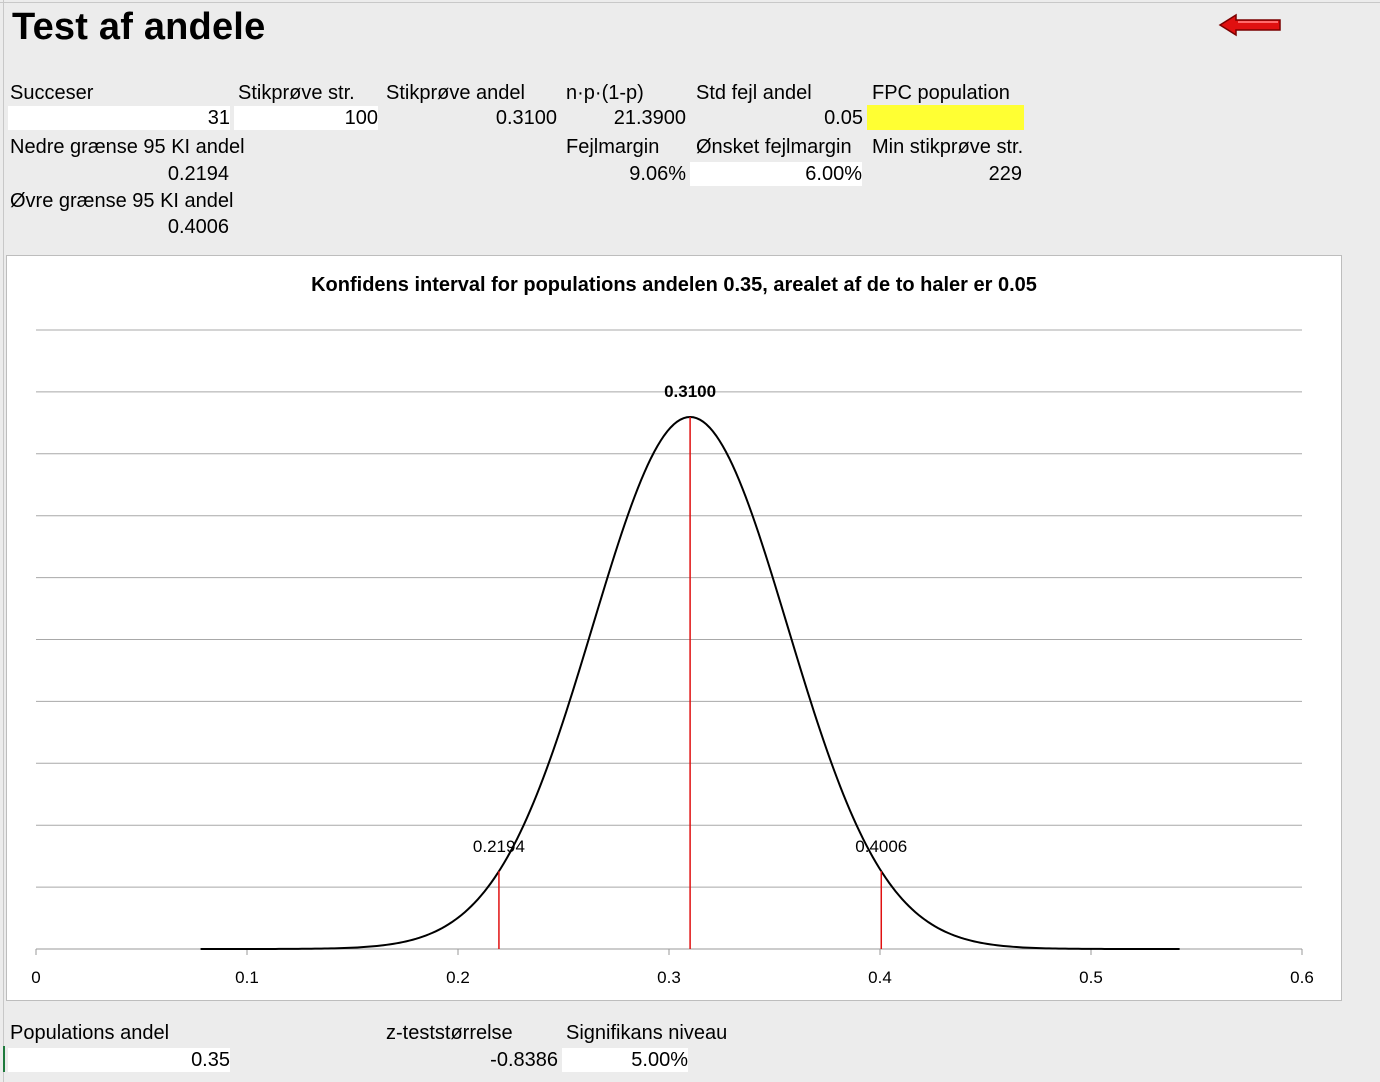 This screenshot has width=1380, height=1082. I want to click on min-sample-value: 229, so click(1005, 174).